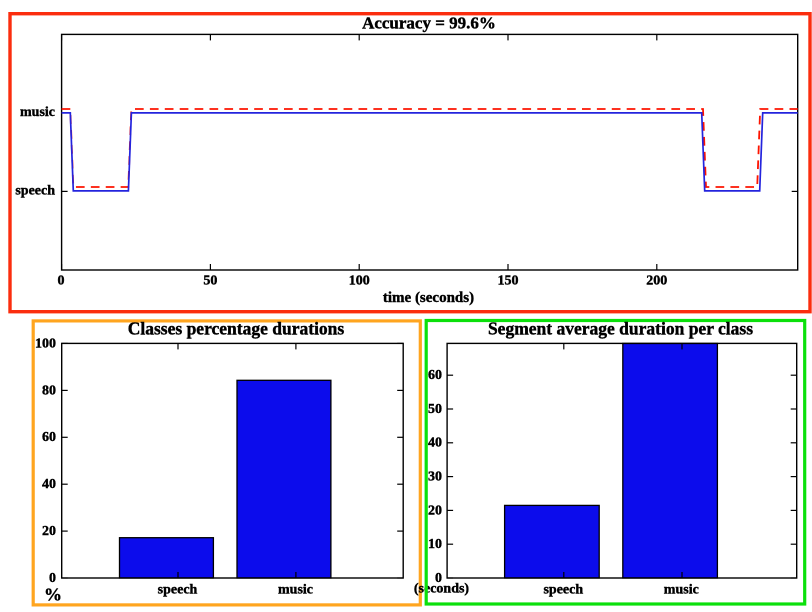 The width and height of the screenshot is (812, 612). I want to click on svg-text: 10, so click(435, 544).